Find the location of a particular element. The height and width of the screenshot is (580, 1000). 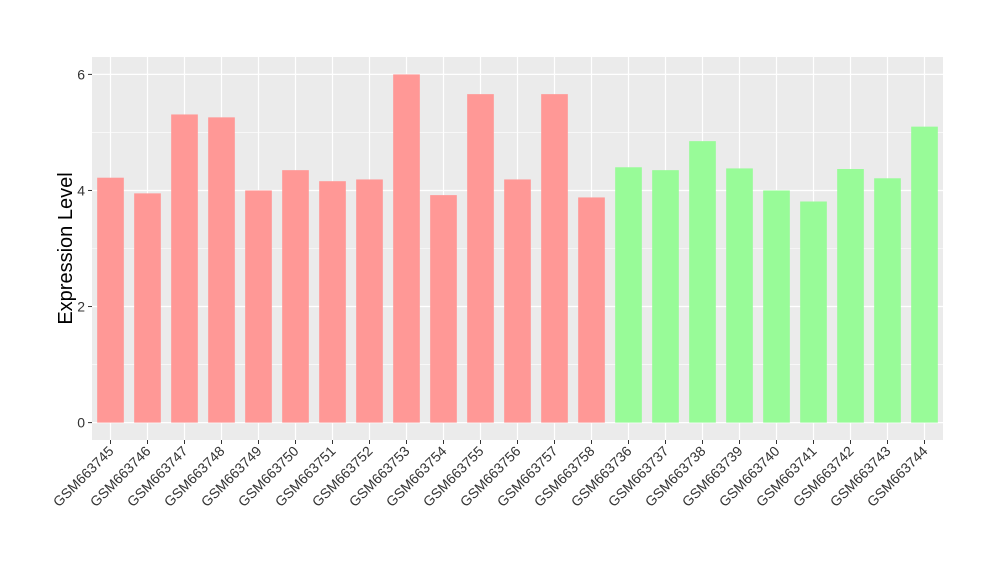

bar-GSM663756 is located at coordinates (517, 301).